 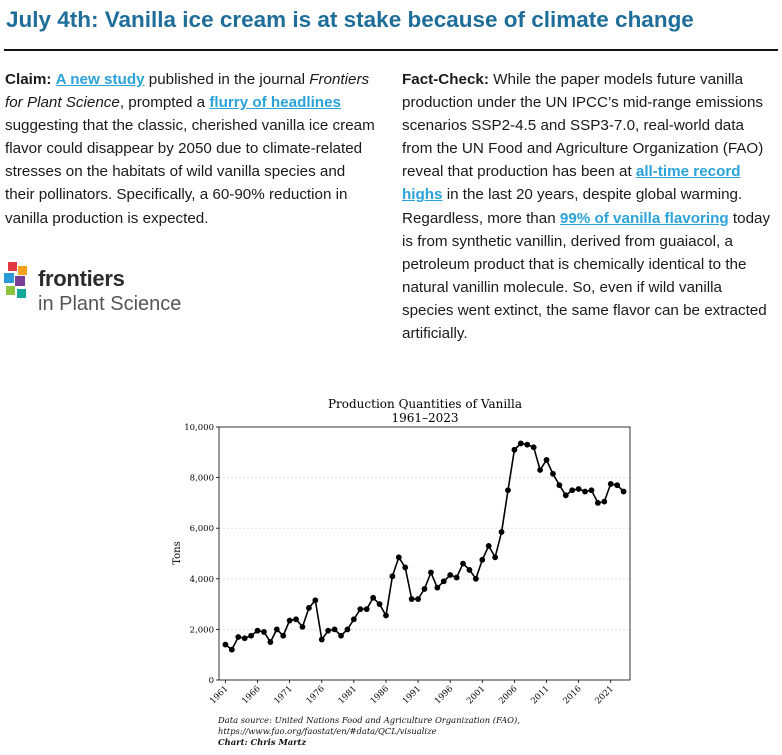 I want to click on x-tick-label: 1996, so click(x=444, y=695).